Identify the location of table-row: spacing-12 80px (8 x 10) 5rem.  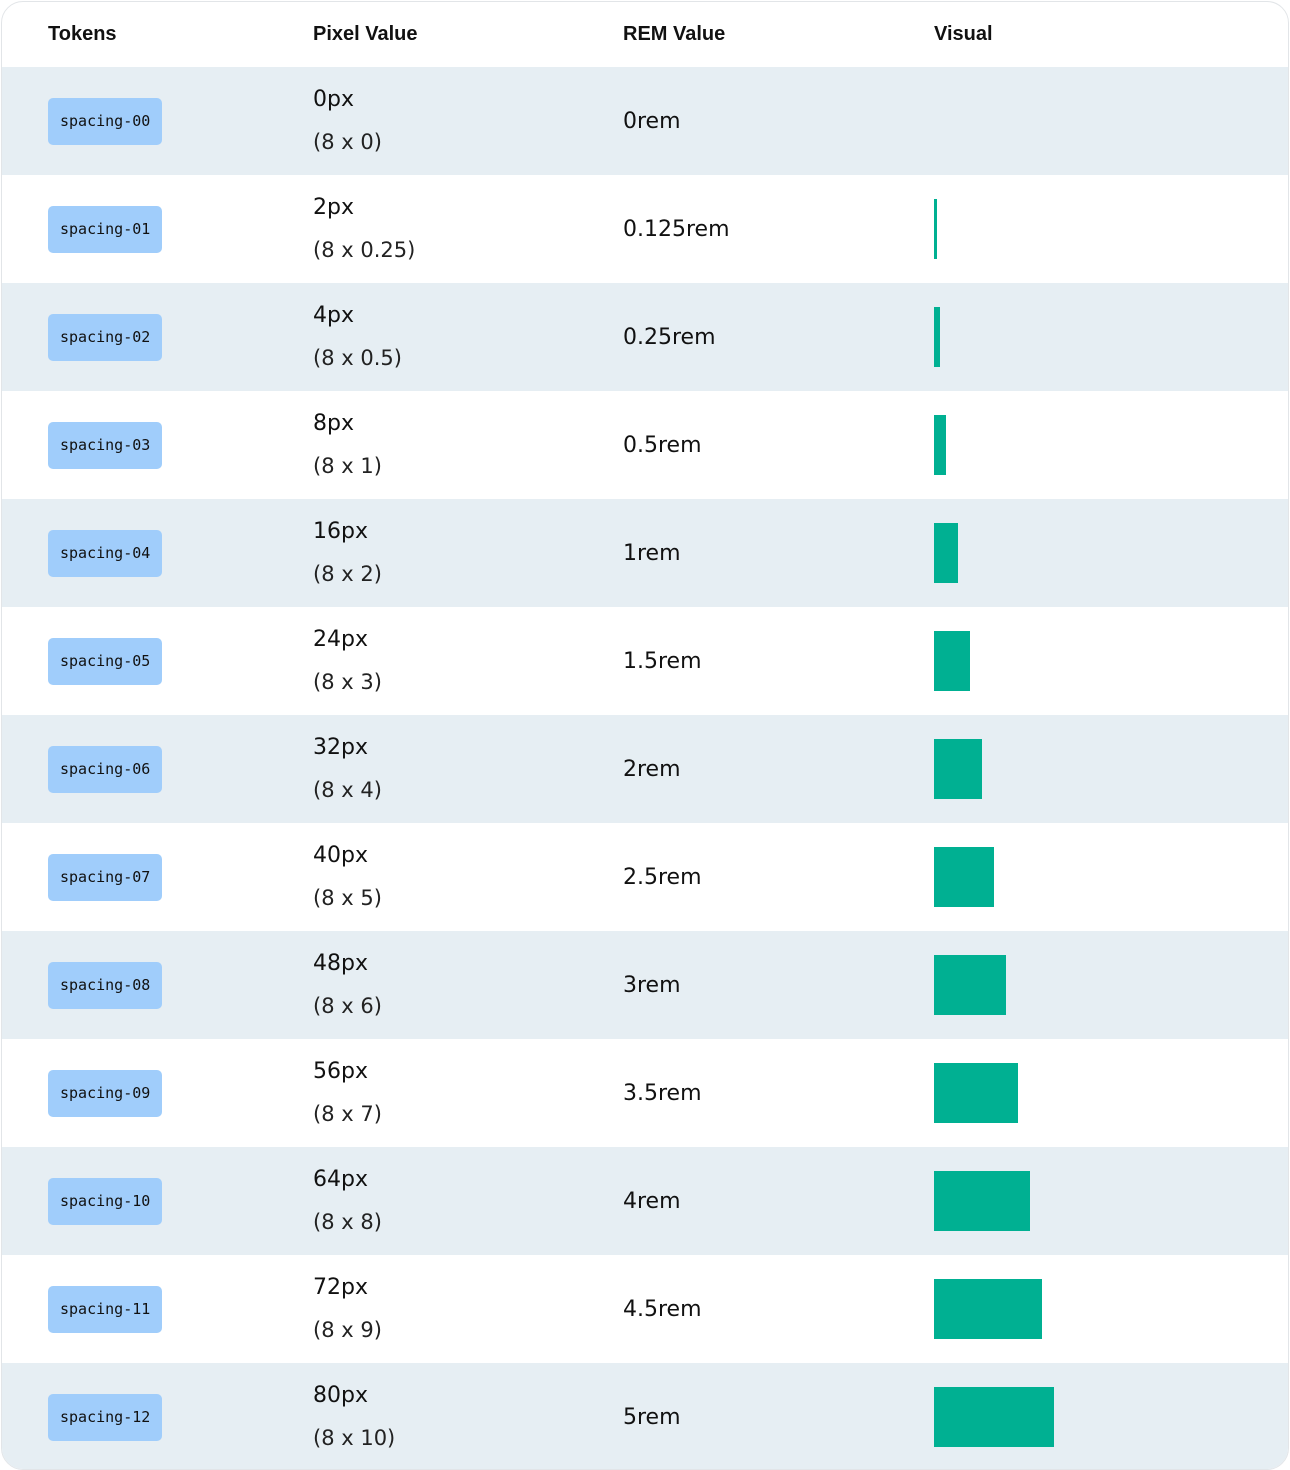
(645, 1416).